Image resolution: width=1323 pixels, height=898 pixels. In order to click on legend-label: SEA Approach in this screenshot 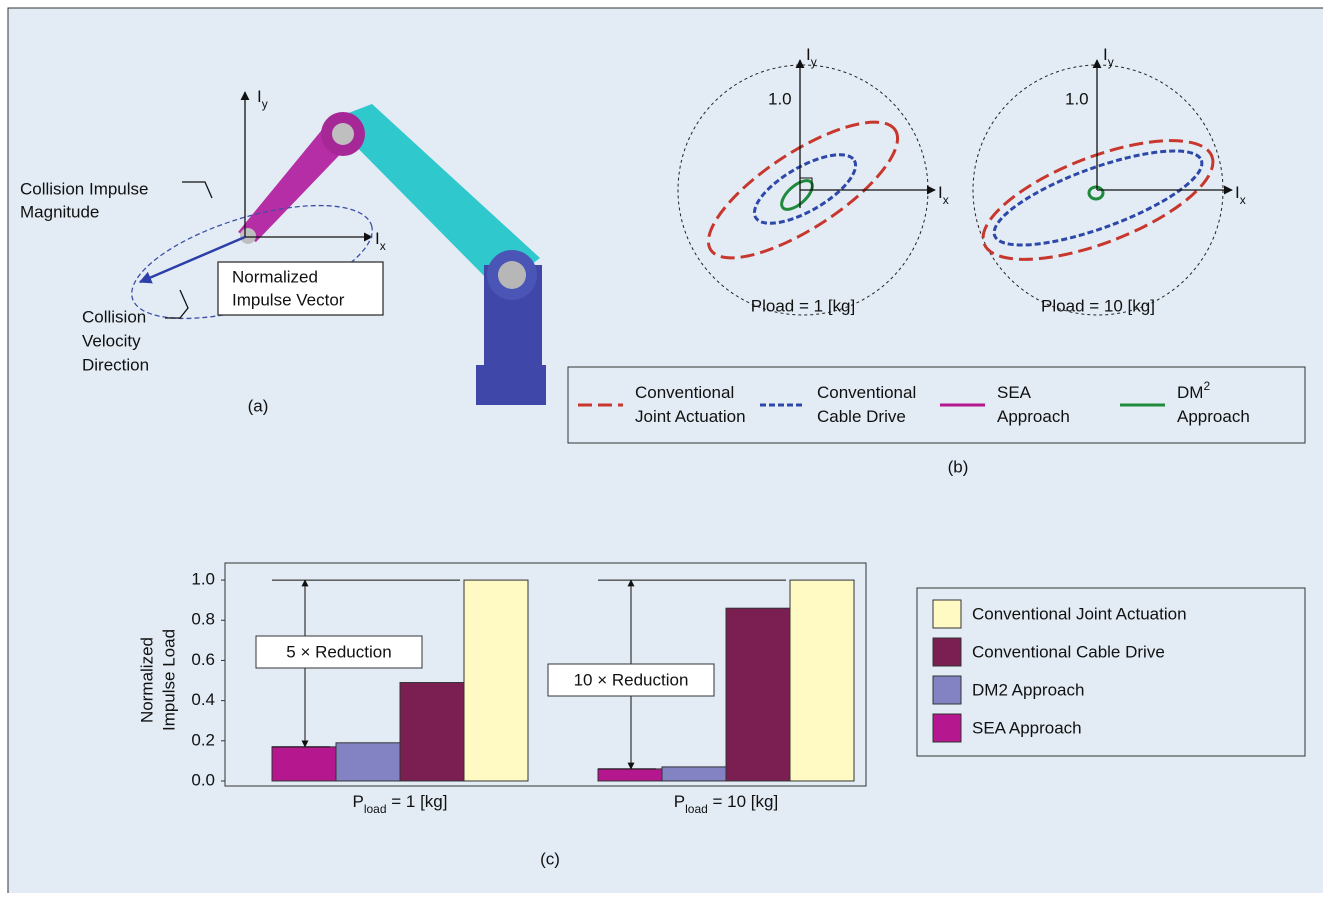, I will do `click(1027, 727)`.